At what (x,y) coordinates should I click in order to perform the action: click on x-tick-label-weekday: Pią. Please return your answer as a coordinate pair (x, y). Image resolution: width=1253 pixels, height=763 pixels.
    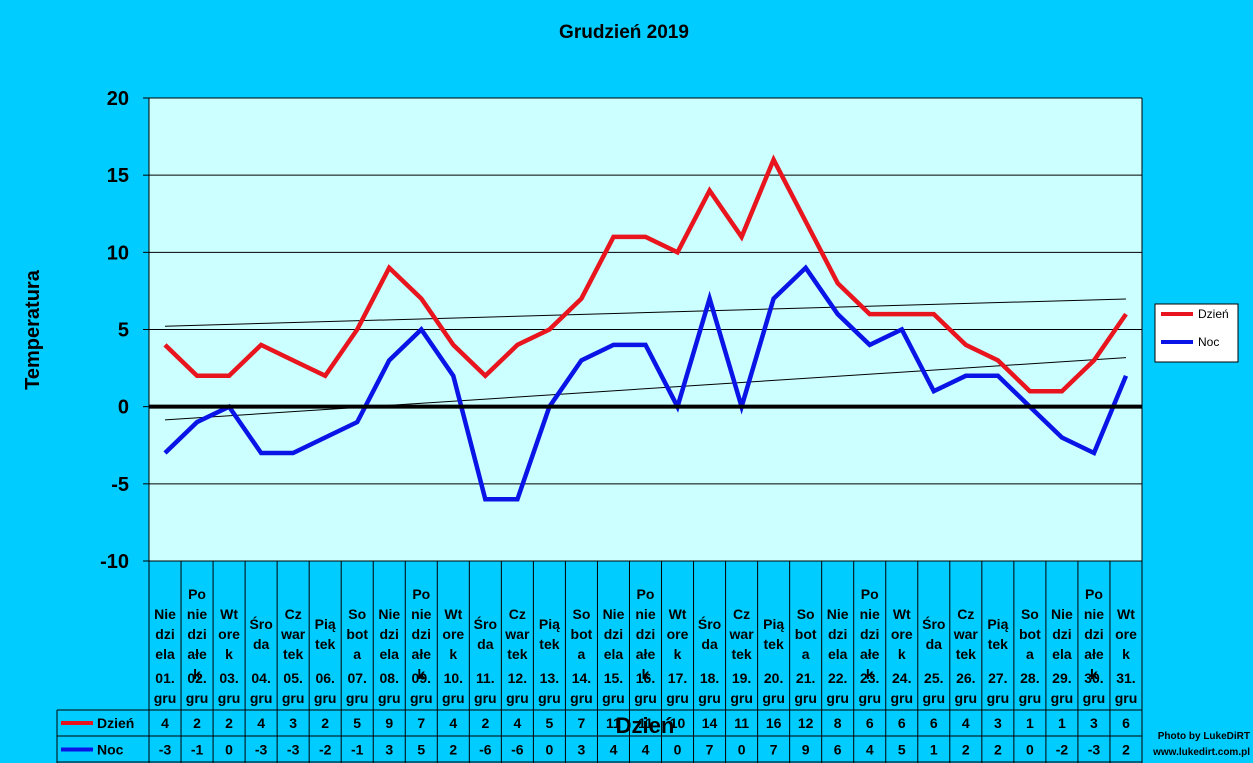
    Looking at the image, I should click on (549, 624).